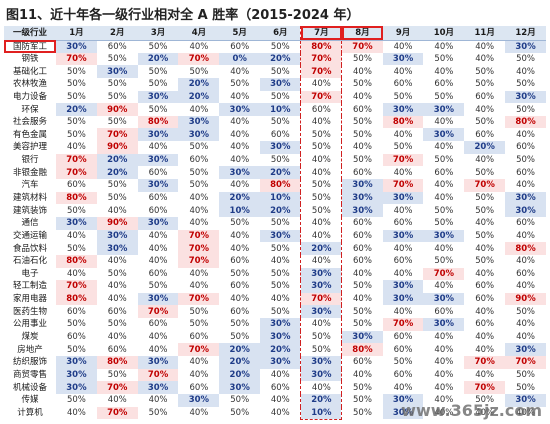 This screenshot has width=550, height=424. I want to click on table-row: 美容护理 40% 90% 40% 50% 40% 30% 50% 40% 50% 40% 20% 60%, so click(275, 147).